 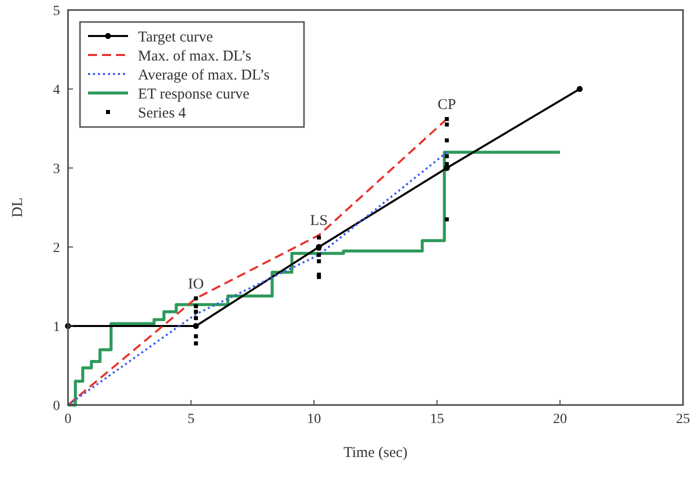 What do you see at coordinates (683, 419) in the screenshot?
I see `x-tick-label: 25` at bounding box center [683, 419].